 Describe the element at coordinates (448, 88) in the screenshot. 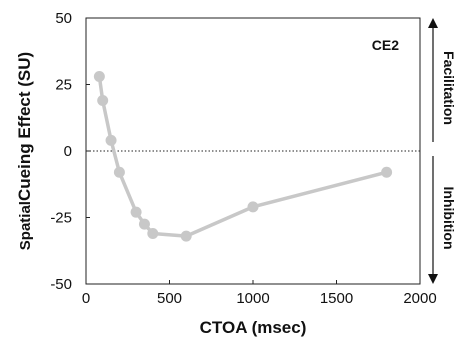

I see `facilitation-label: Facilitation` at that location.